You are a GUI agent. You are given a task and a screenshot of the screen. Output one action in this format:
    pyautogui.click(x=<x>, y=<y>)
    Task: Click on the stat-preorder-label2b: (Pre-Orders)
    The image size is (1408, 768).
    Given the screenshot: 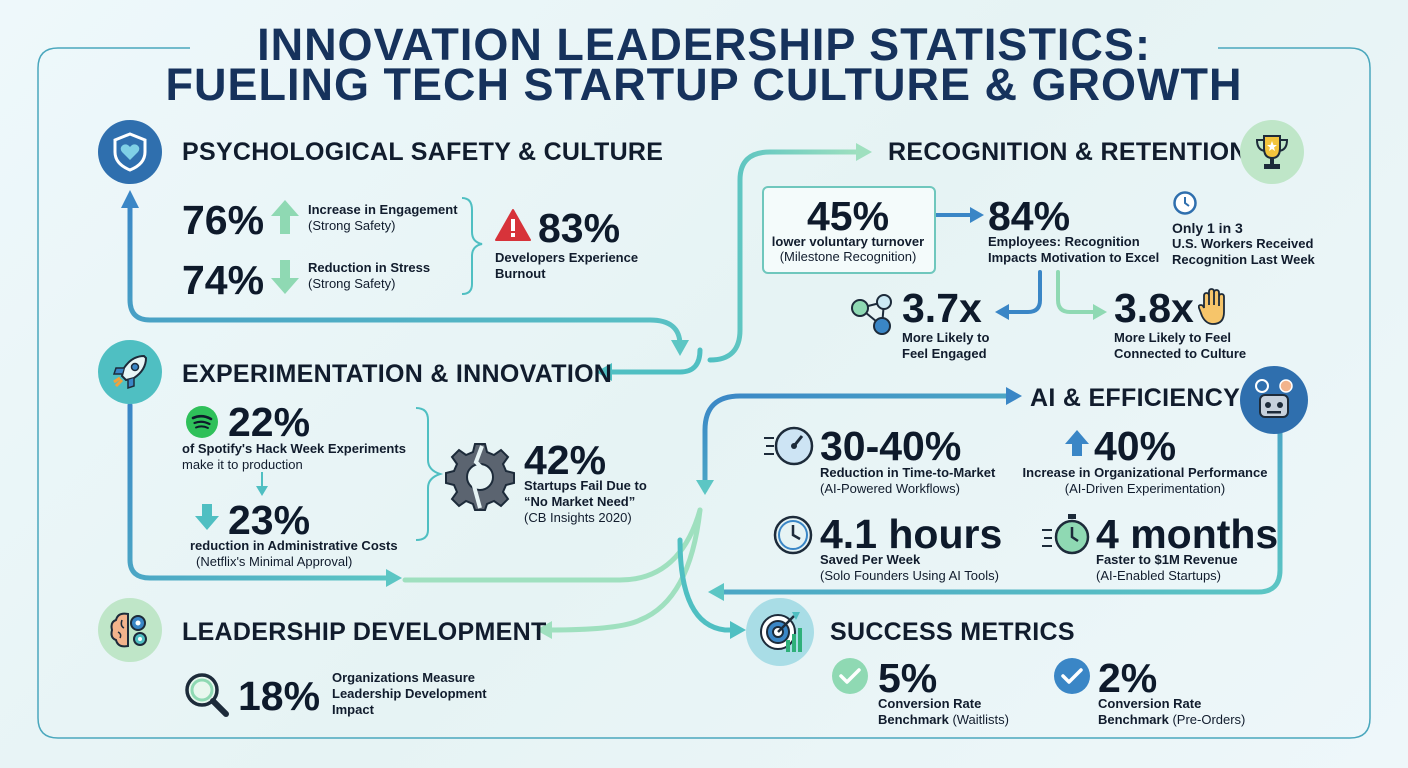 What is the action you would take?
    pyautogui.click(x=1209, y=719)
    